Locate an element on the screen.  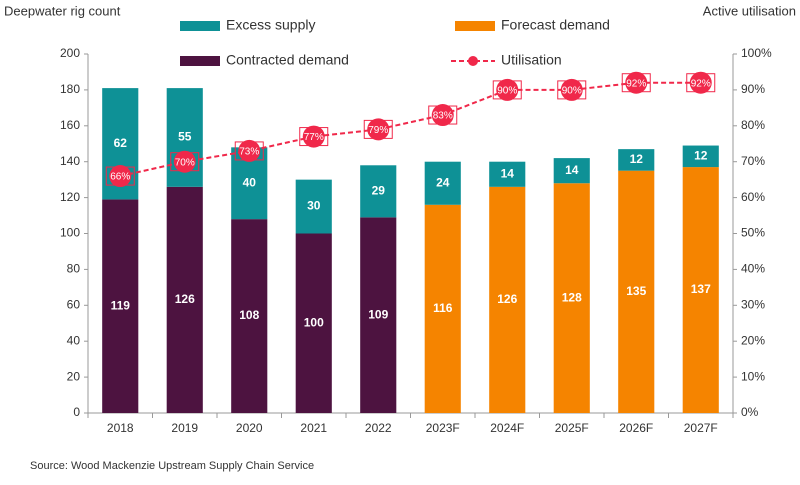
x-tick-label: 2021 is located at coordinates (313, 428).